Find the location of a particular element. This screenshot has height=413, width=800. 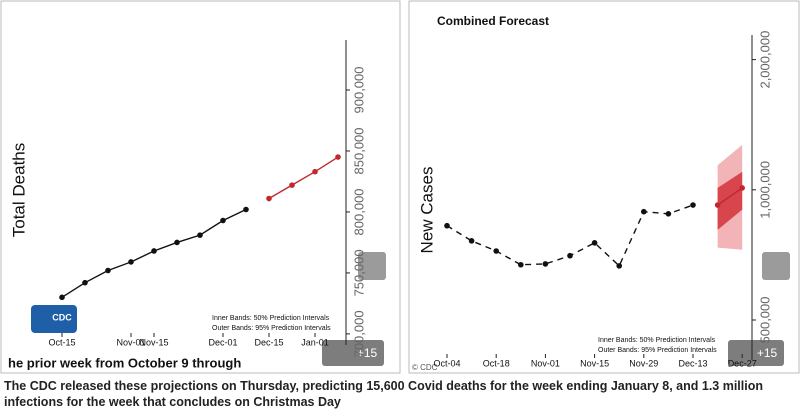

prediction-band is located at coordinates (730, 200).